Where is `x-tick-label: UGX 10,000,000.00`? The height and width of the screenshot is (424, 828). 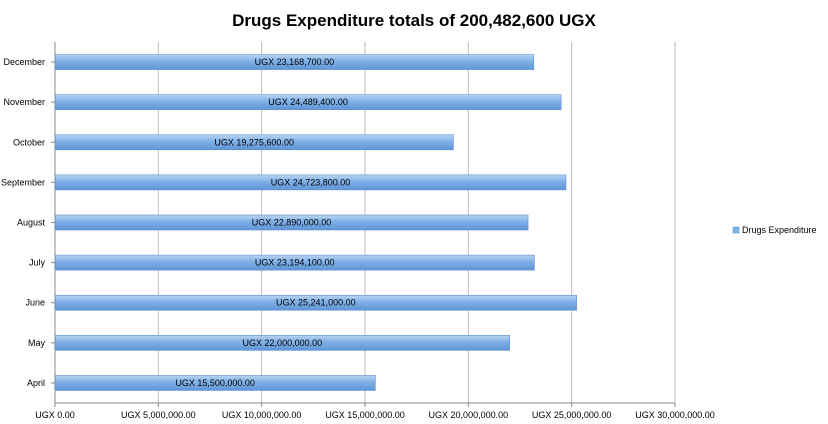 x-tick-label: UGX 10,000,000.00 is located at coordinates (262, 415).